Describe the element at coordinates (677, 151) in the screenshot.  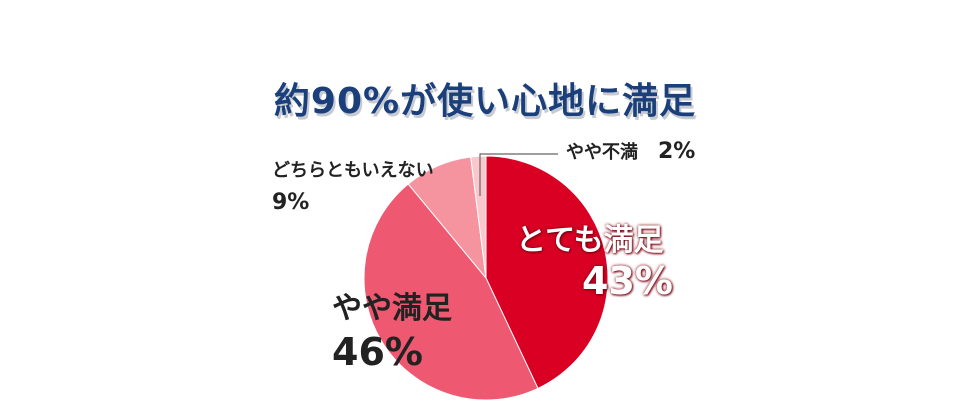
I see `slice-value-slightly-dissatisfied: 2%` at that location.